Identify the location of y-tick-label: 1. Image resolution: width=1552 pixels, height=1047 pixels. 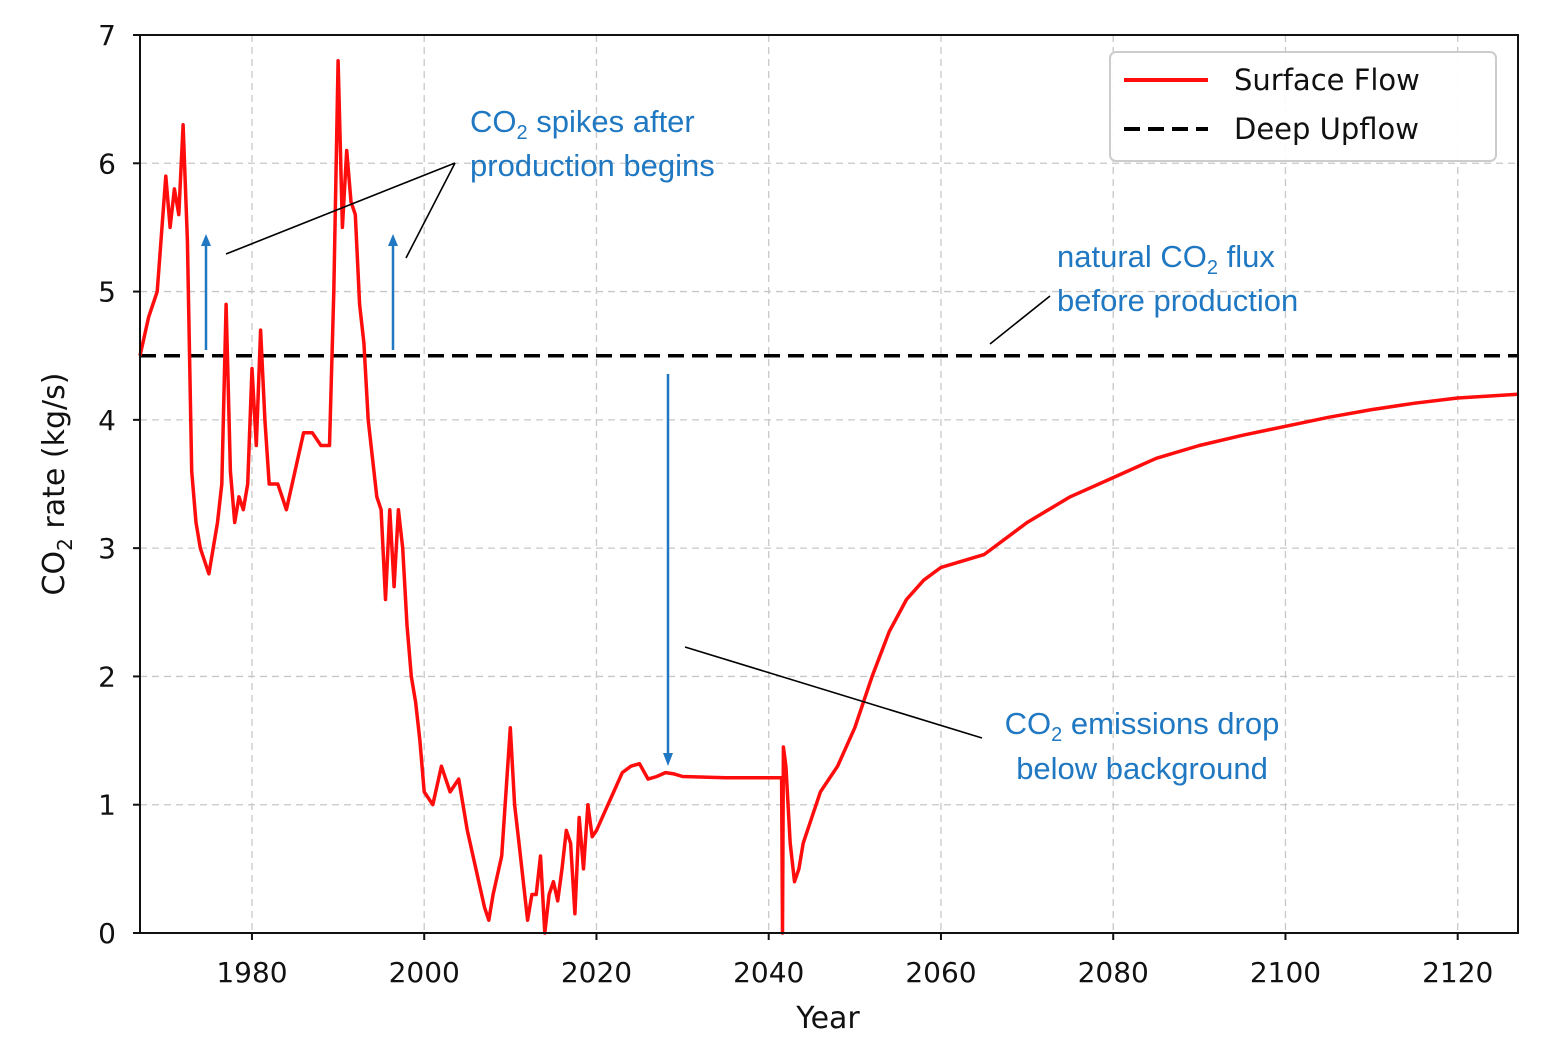
(107, 805).